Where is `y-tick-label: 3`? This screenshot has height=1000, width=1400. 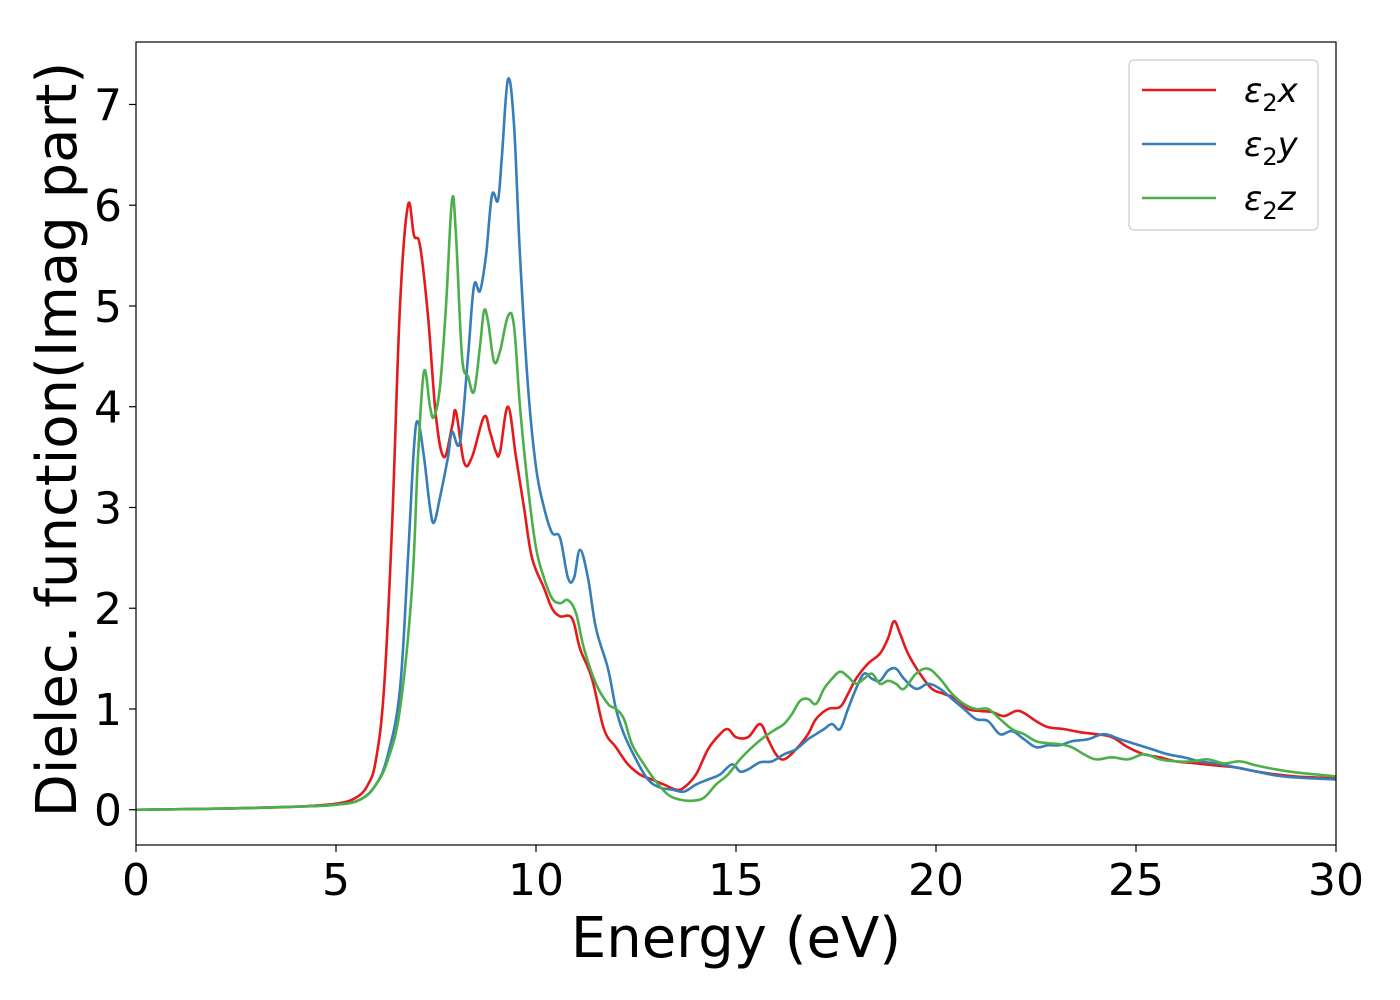
y-tick-label: 3 is located at coordinates (108, 508).